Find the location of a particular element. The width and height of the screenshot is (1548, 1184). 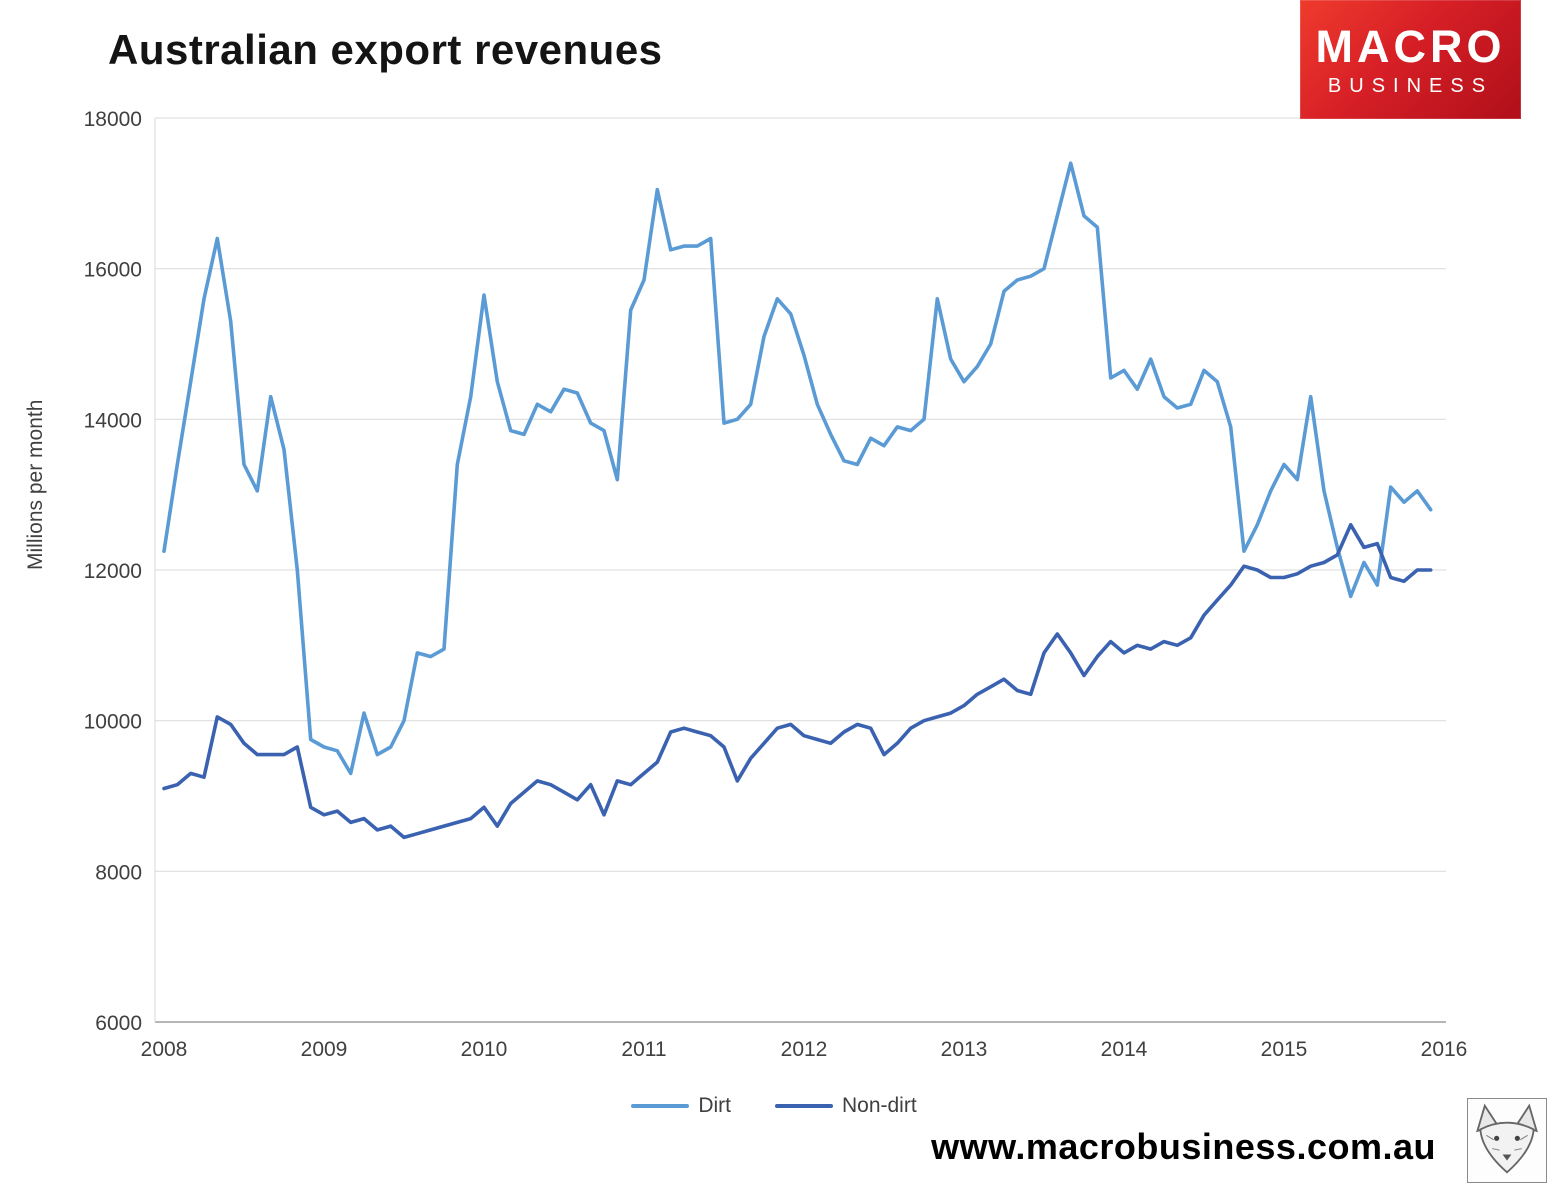

y-tick-label: 8000 is located at coordinates (118, 872).